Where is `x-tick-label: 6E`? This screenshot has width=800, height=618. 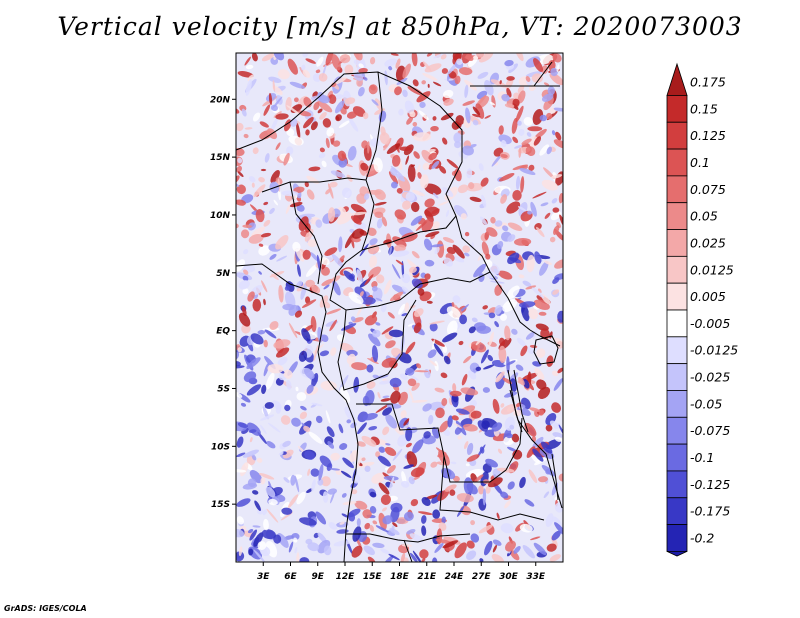 x-tick-label: 6E is located at coordinates (290, 577).